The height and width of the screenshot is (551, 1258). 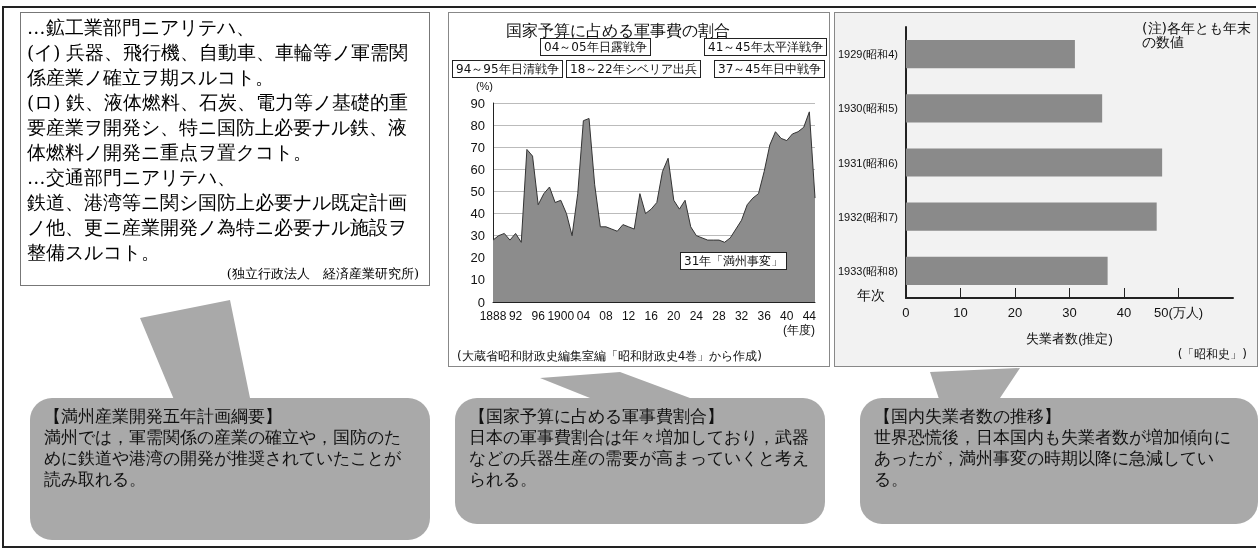 I want to click on x-tick-label: 1888, so click(x=493, y=316).